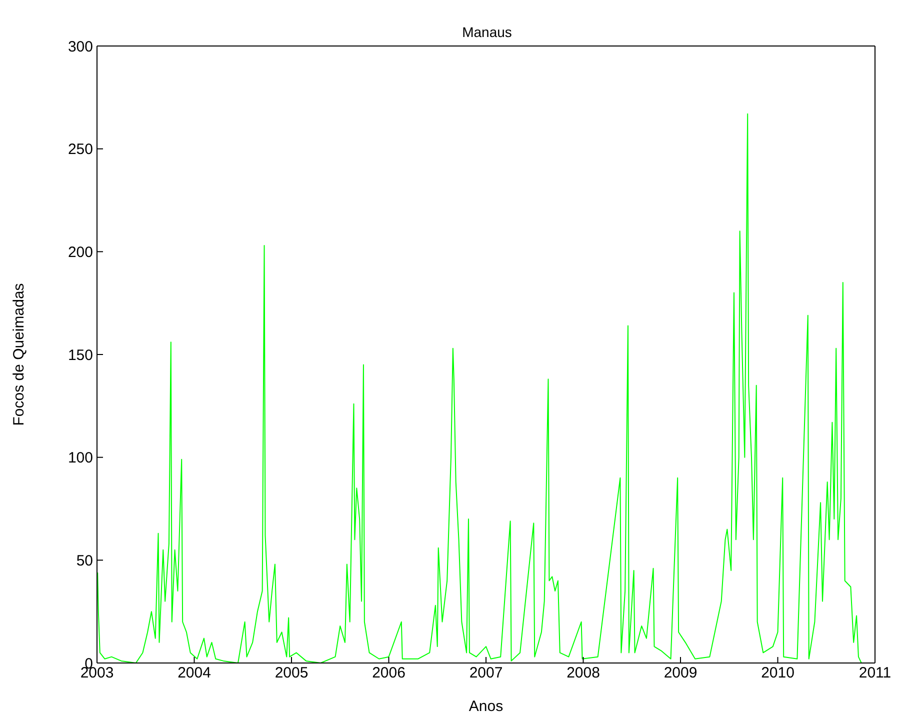 This screenshot has height=727, width=899. I want to click on y-tick-label: 100, so click(80, 458).